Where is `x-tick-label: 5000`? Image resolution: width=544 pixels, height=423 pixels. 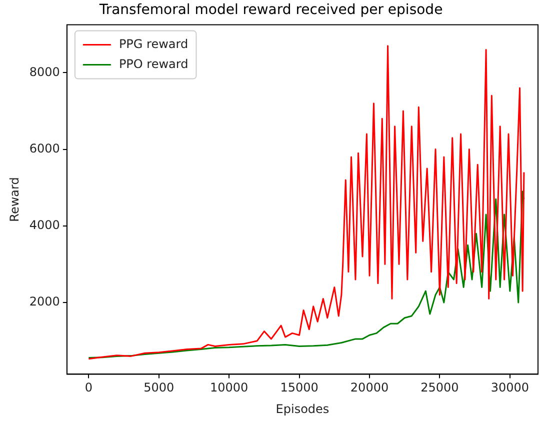 x-tick-label: 5000 is located at coordinates (159, 387).